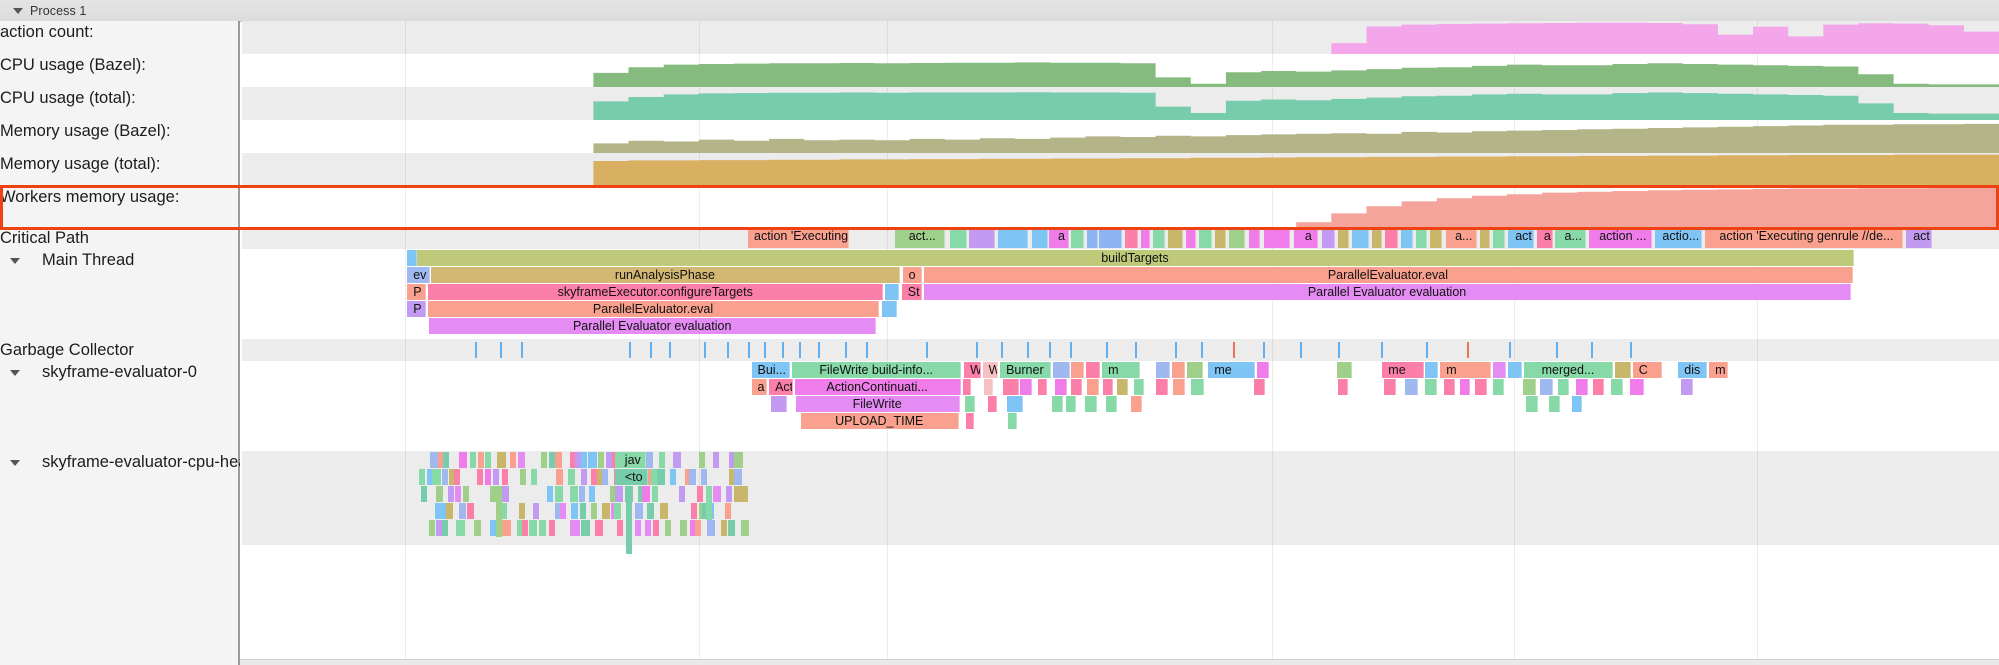  Describe the element at coordinates (1388, 275) in the screenshot. I see `main-thread-slice: ParallelEvaluator.eval` at that location.